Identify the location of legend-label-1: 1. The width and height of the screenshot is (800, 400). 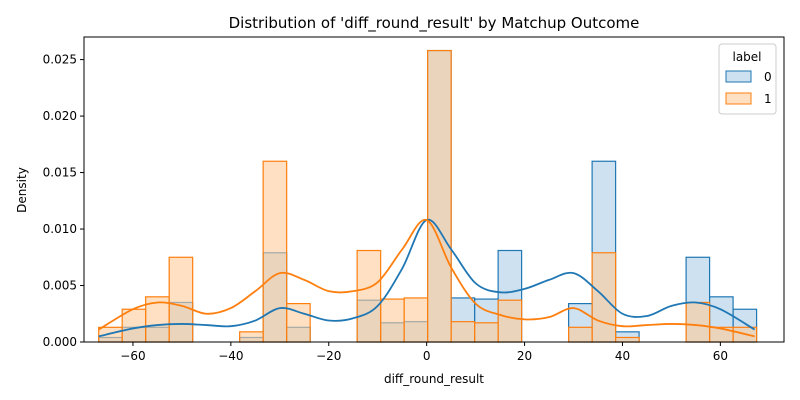
(768, 99).